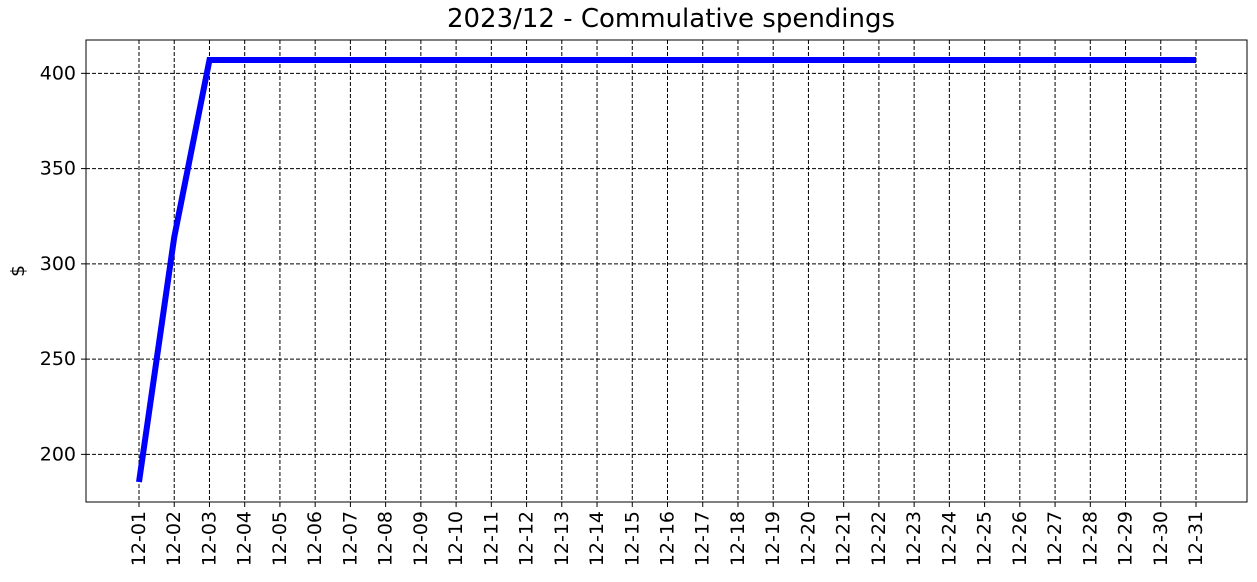  I want to click on x-tick-label: 12-10, so click(456, 538).